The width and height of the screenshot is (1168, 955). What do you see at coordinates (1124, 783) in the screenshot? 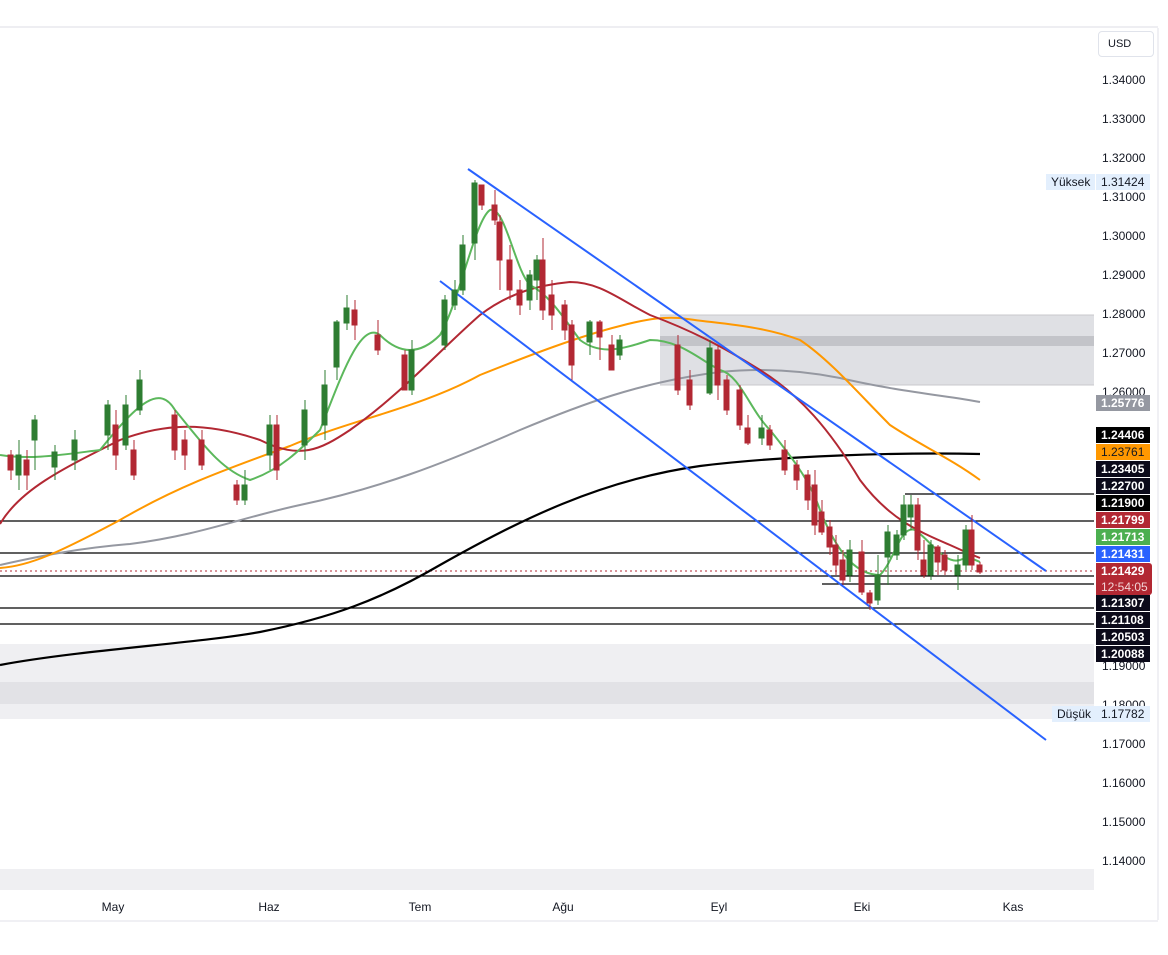
I see `price-tick: 1.16000` at bounding box center [1124, 783].